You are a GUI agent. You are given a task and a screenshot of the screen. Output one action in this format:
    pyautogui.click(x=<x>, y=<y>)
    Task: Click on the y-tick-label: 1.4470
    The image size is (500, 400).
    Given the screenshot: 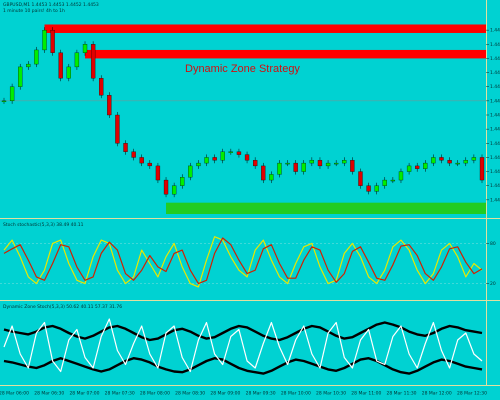 What is the action you would take?
    pyautogui.click(x=495, y=73)
    